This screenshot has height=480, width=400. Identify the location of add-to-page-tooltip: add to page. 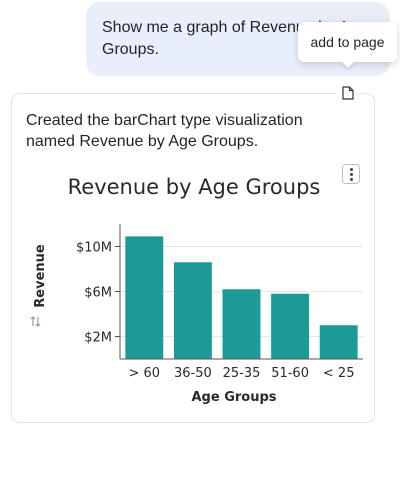
(347, 42).